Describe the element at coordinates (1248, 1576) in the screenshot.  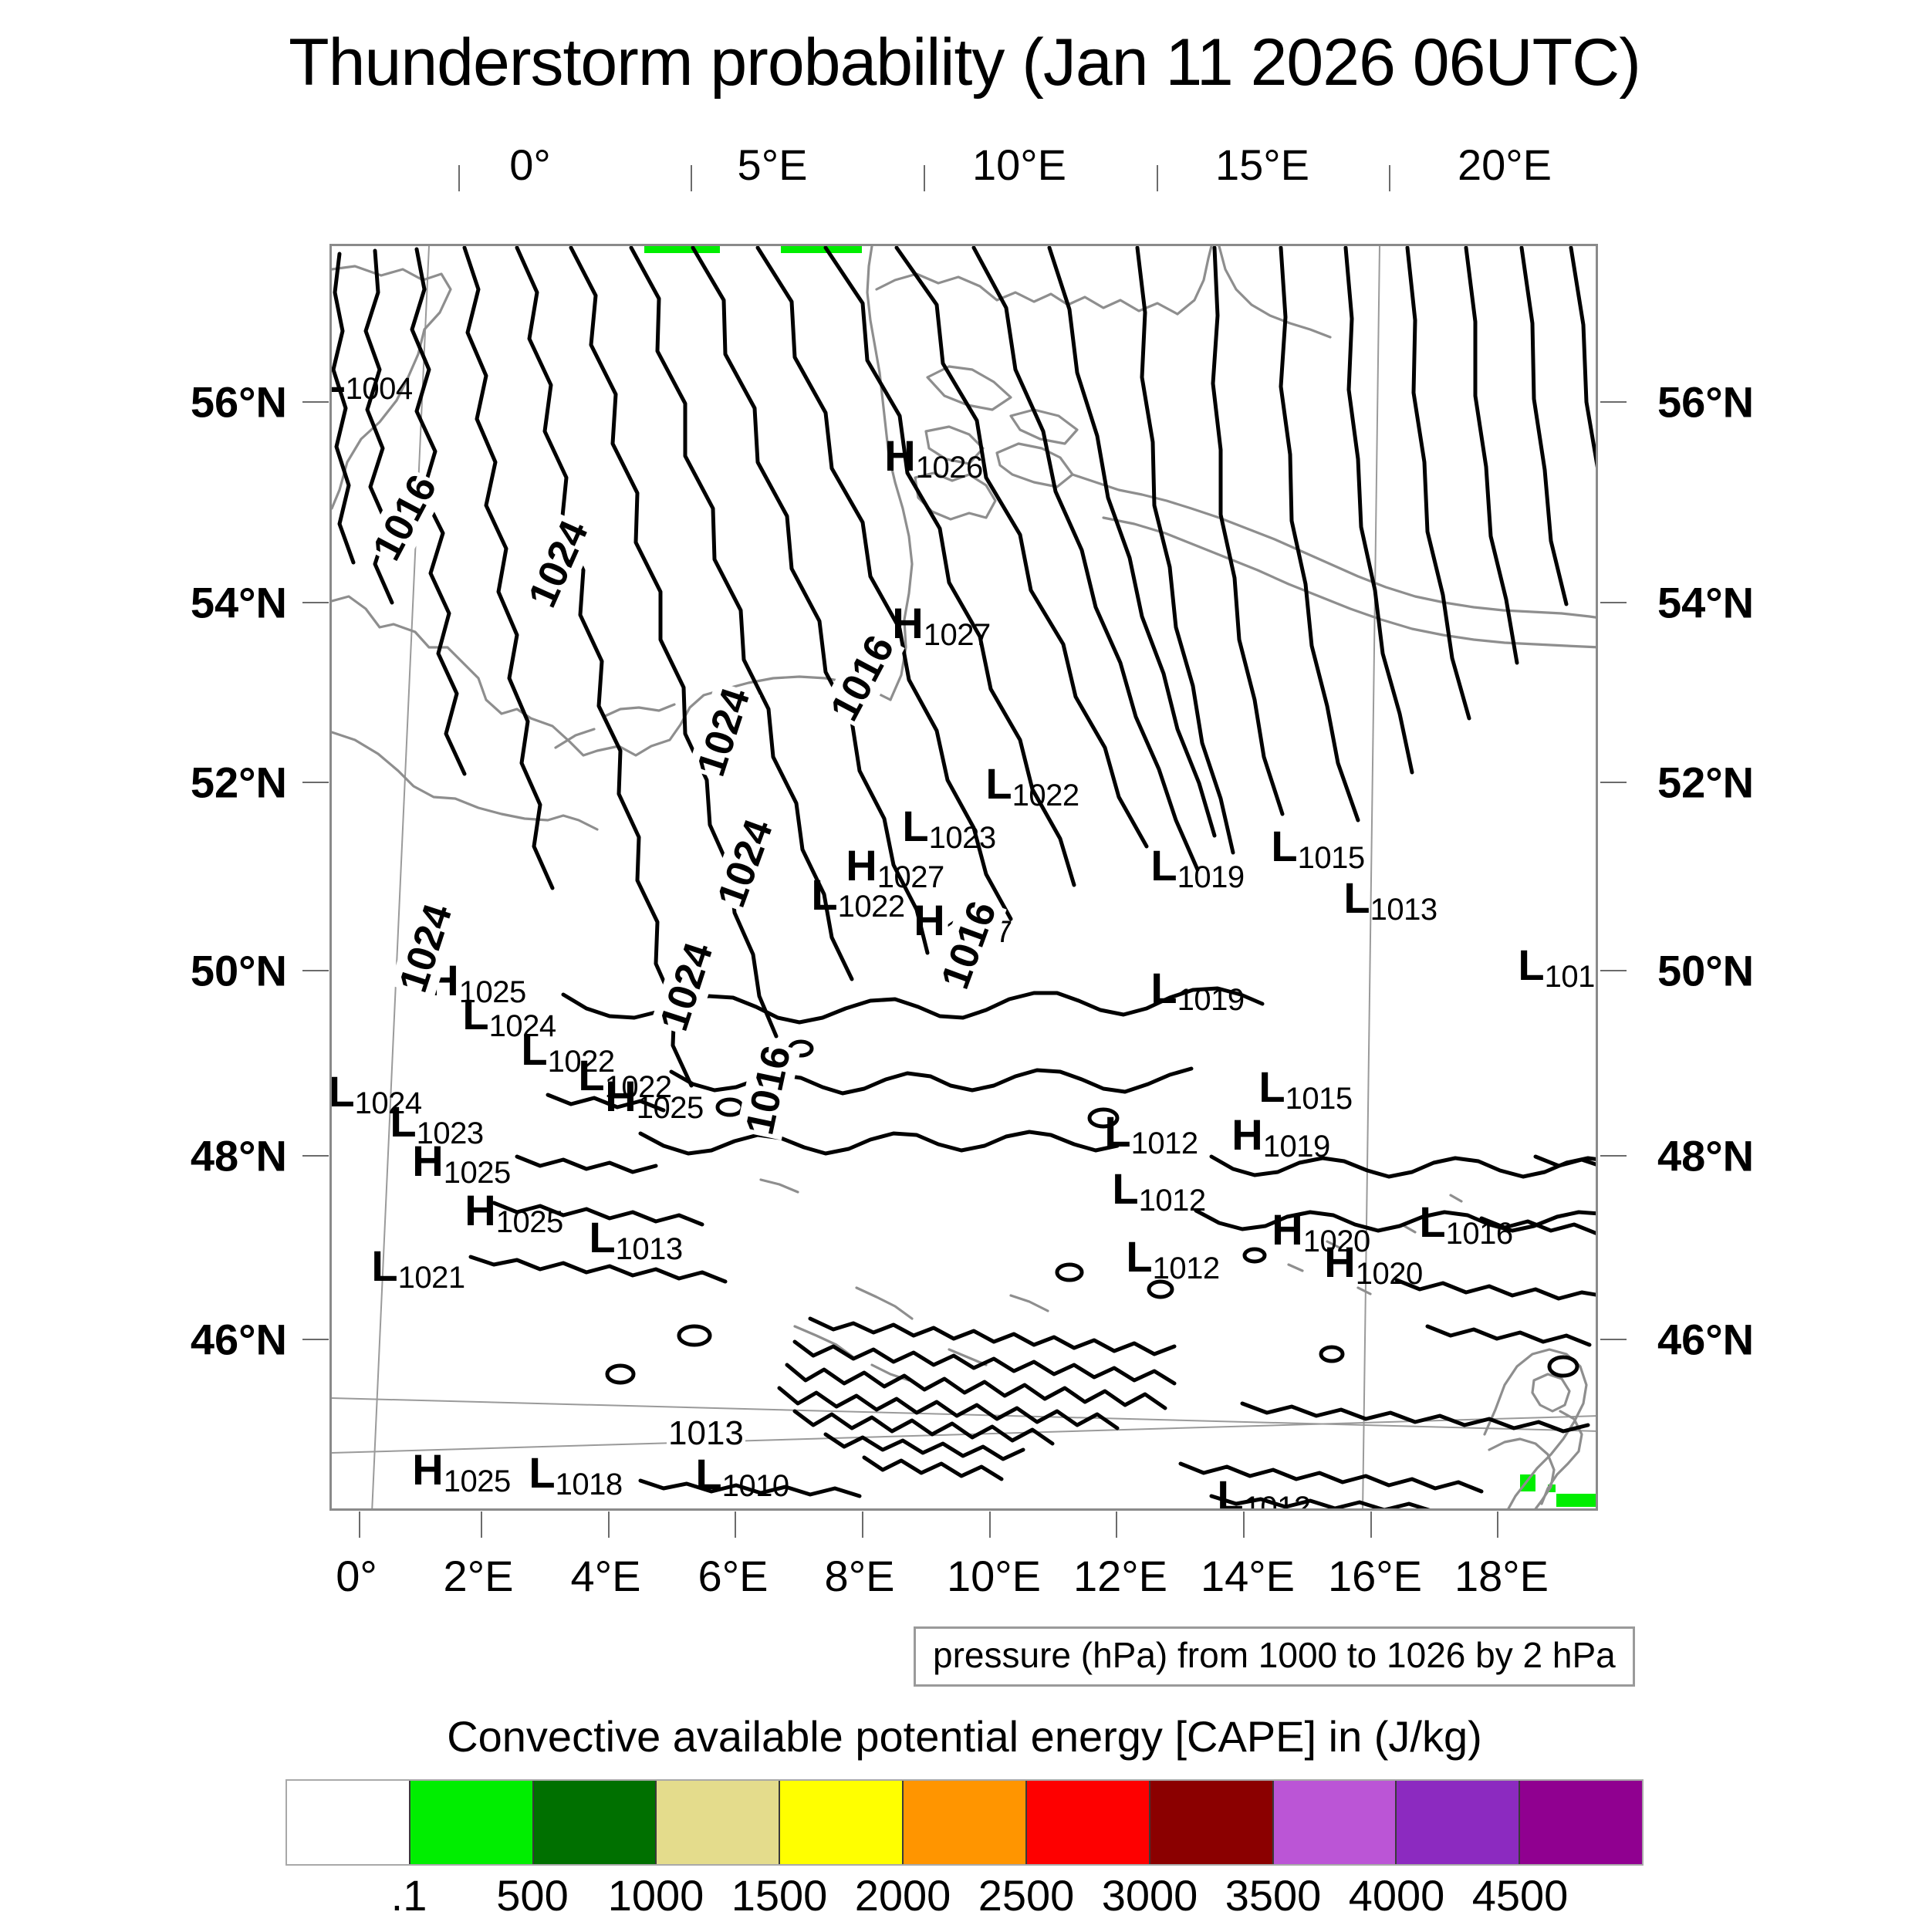
I see `bottom-axis-label: 14°E` at that location.